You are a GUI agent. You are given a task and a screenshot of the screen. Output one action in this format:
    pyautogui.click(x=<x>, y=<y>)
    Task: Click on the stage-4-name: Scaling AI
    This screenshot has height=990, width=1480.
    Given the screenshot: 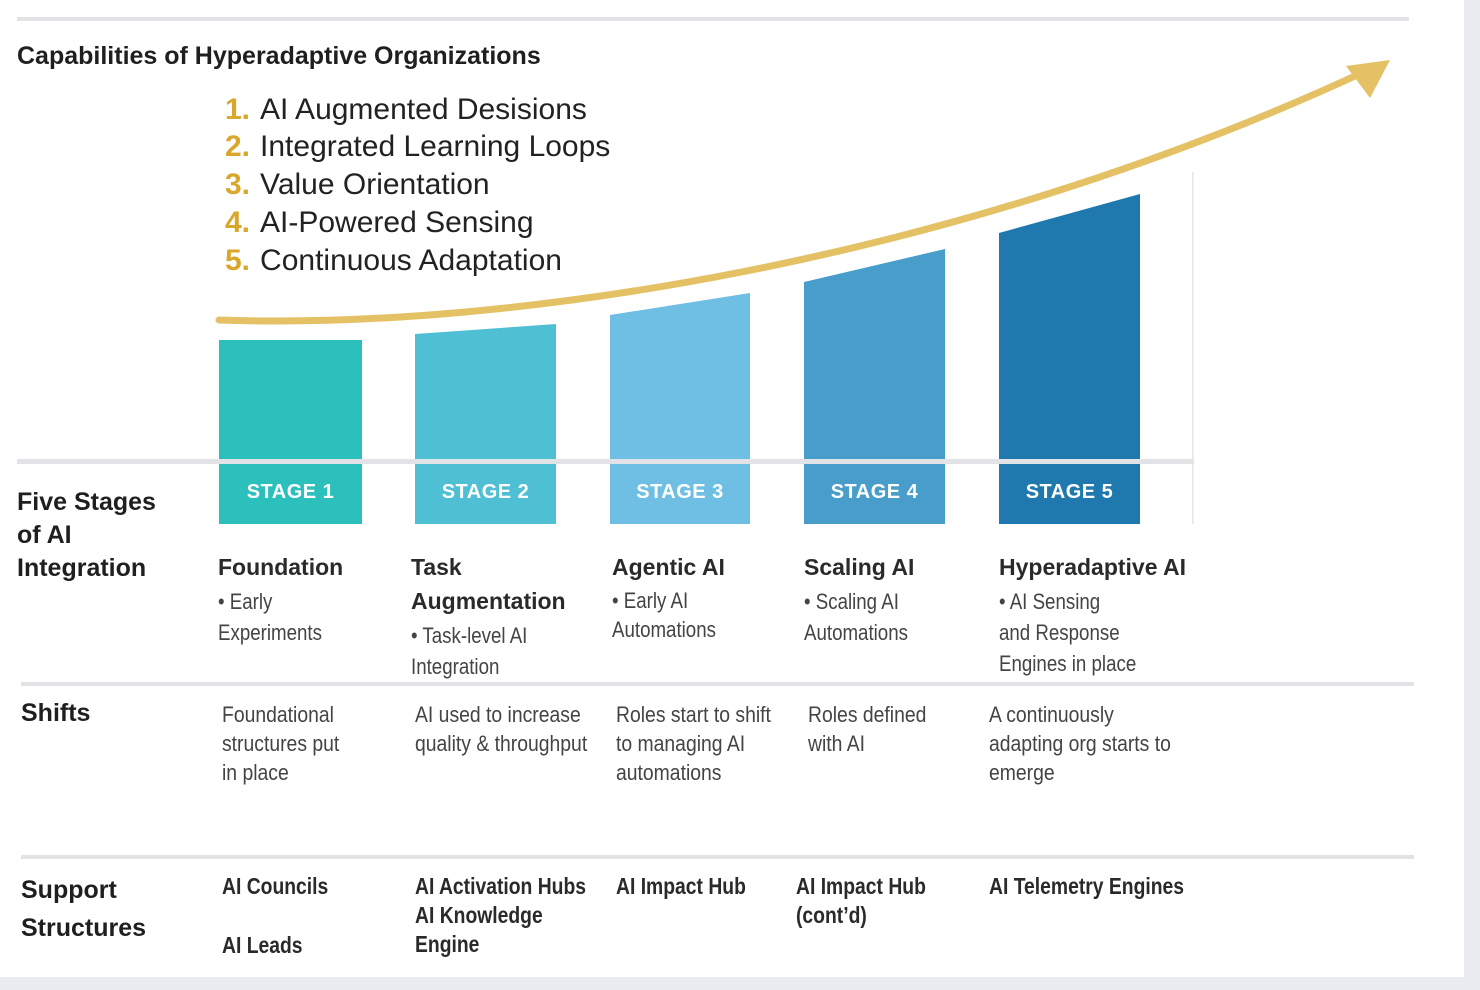 What is the action you would take?
    pyautogui.click(x=859, y=567)
    